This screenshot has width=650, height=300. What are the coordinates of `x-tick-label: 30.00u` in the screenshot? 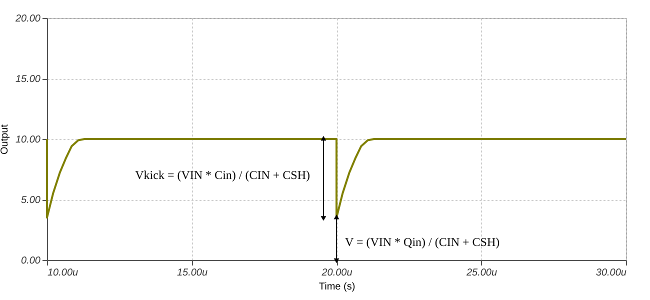 It's located at (611, 273).